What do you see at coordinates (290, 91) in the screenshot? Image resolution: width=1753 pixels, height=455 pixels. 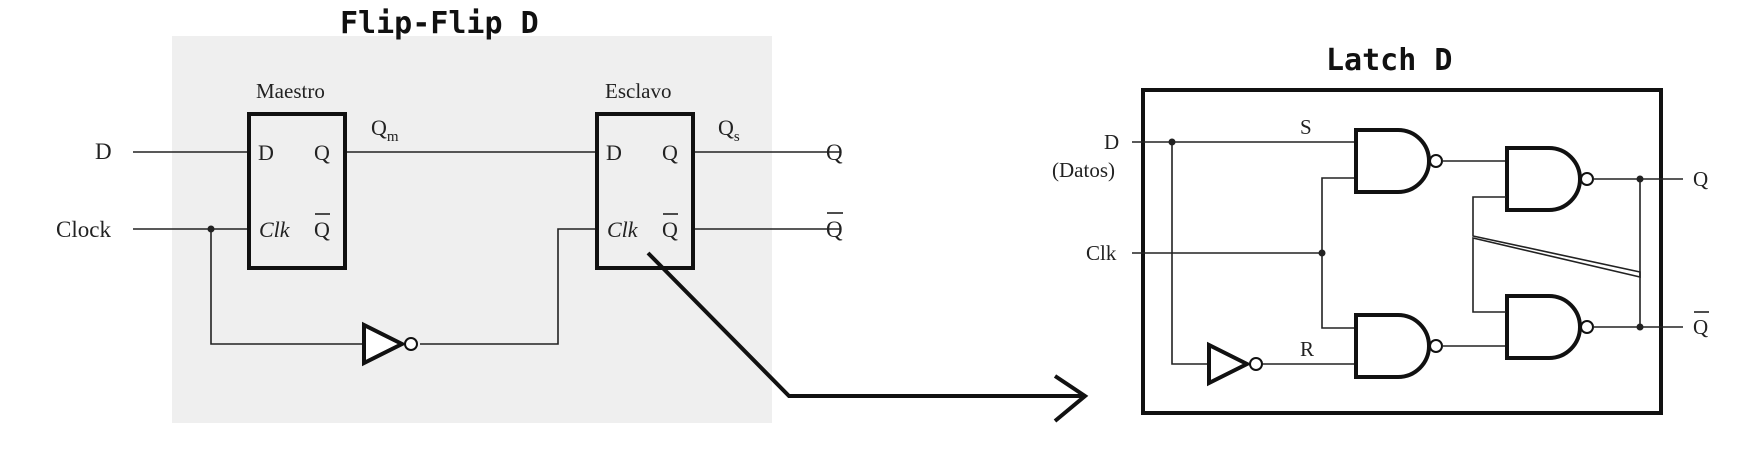 I see `master-title: Maestro` at bounding box center [290, 91].